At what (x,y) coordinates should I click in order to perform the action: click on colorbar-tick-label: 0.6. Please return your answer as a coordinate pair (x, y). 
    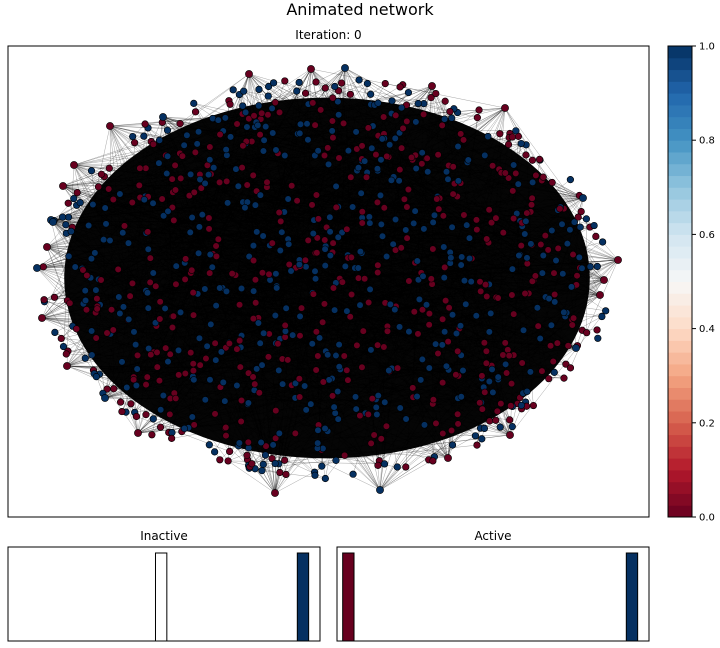
    Looking at the image, I should click on (707, 235).